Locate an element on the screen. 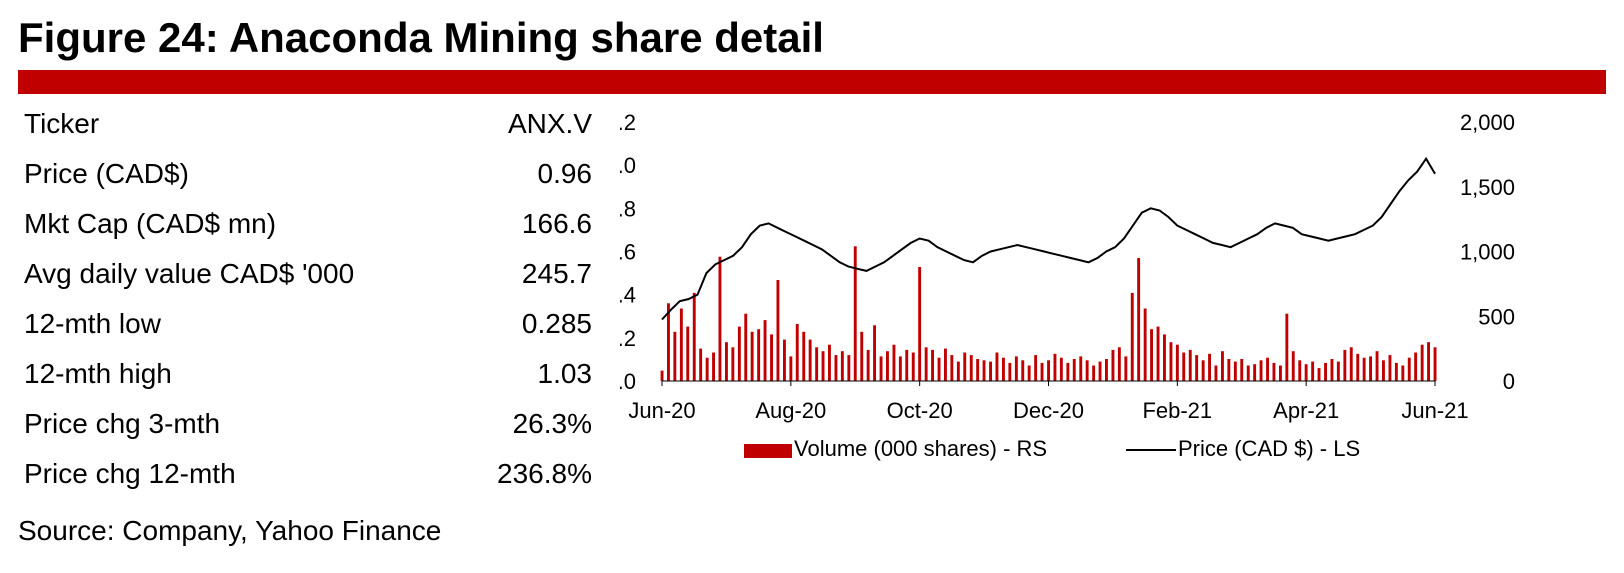  left-axis-tick: 0.0 is located at coordinates (628, 381).